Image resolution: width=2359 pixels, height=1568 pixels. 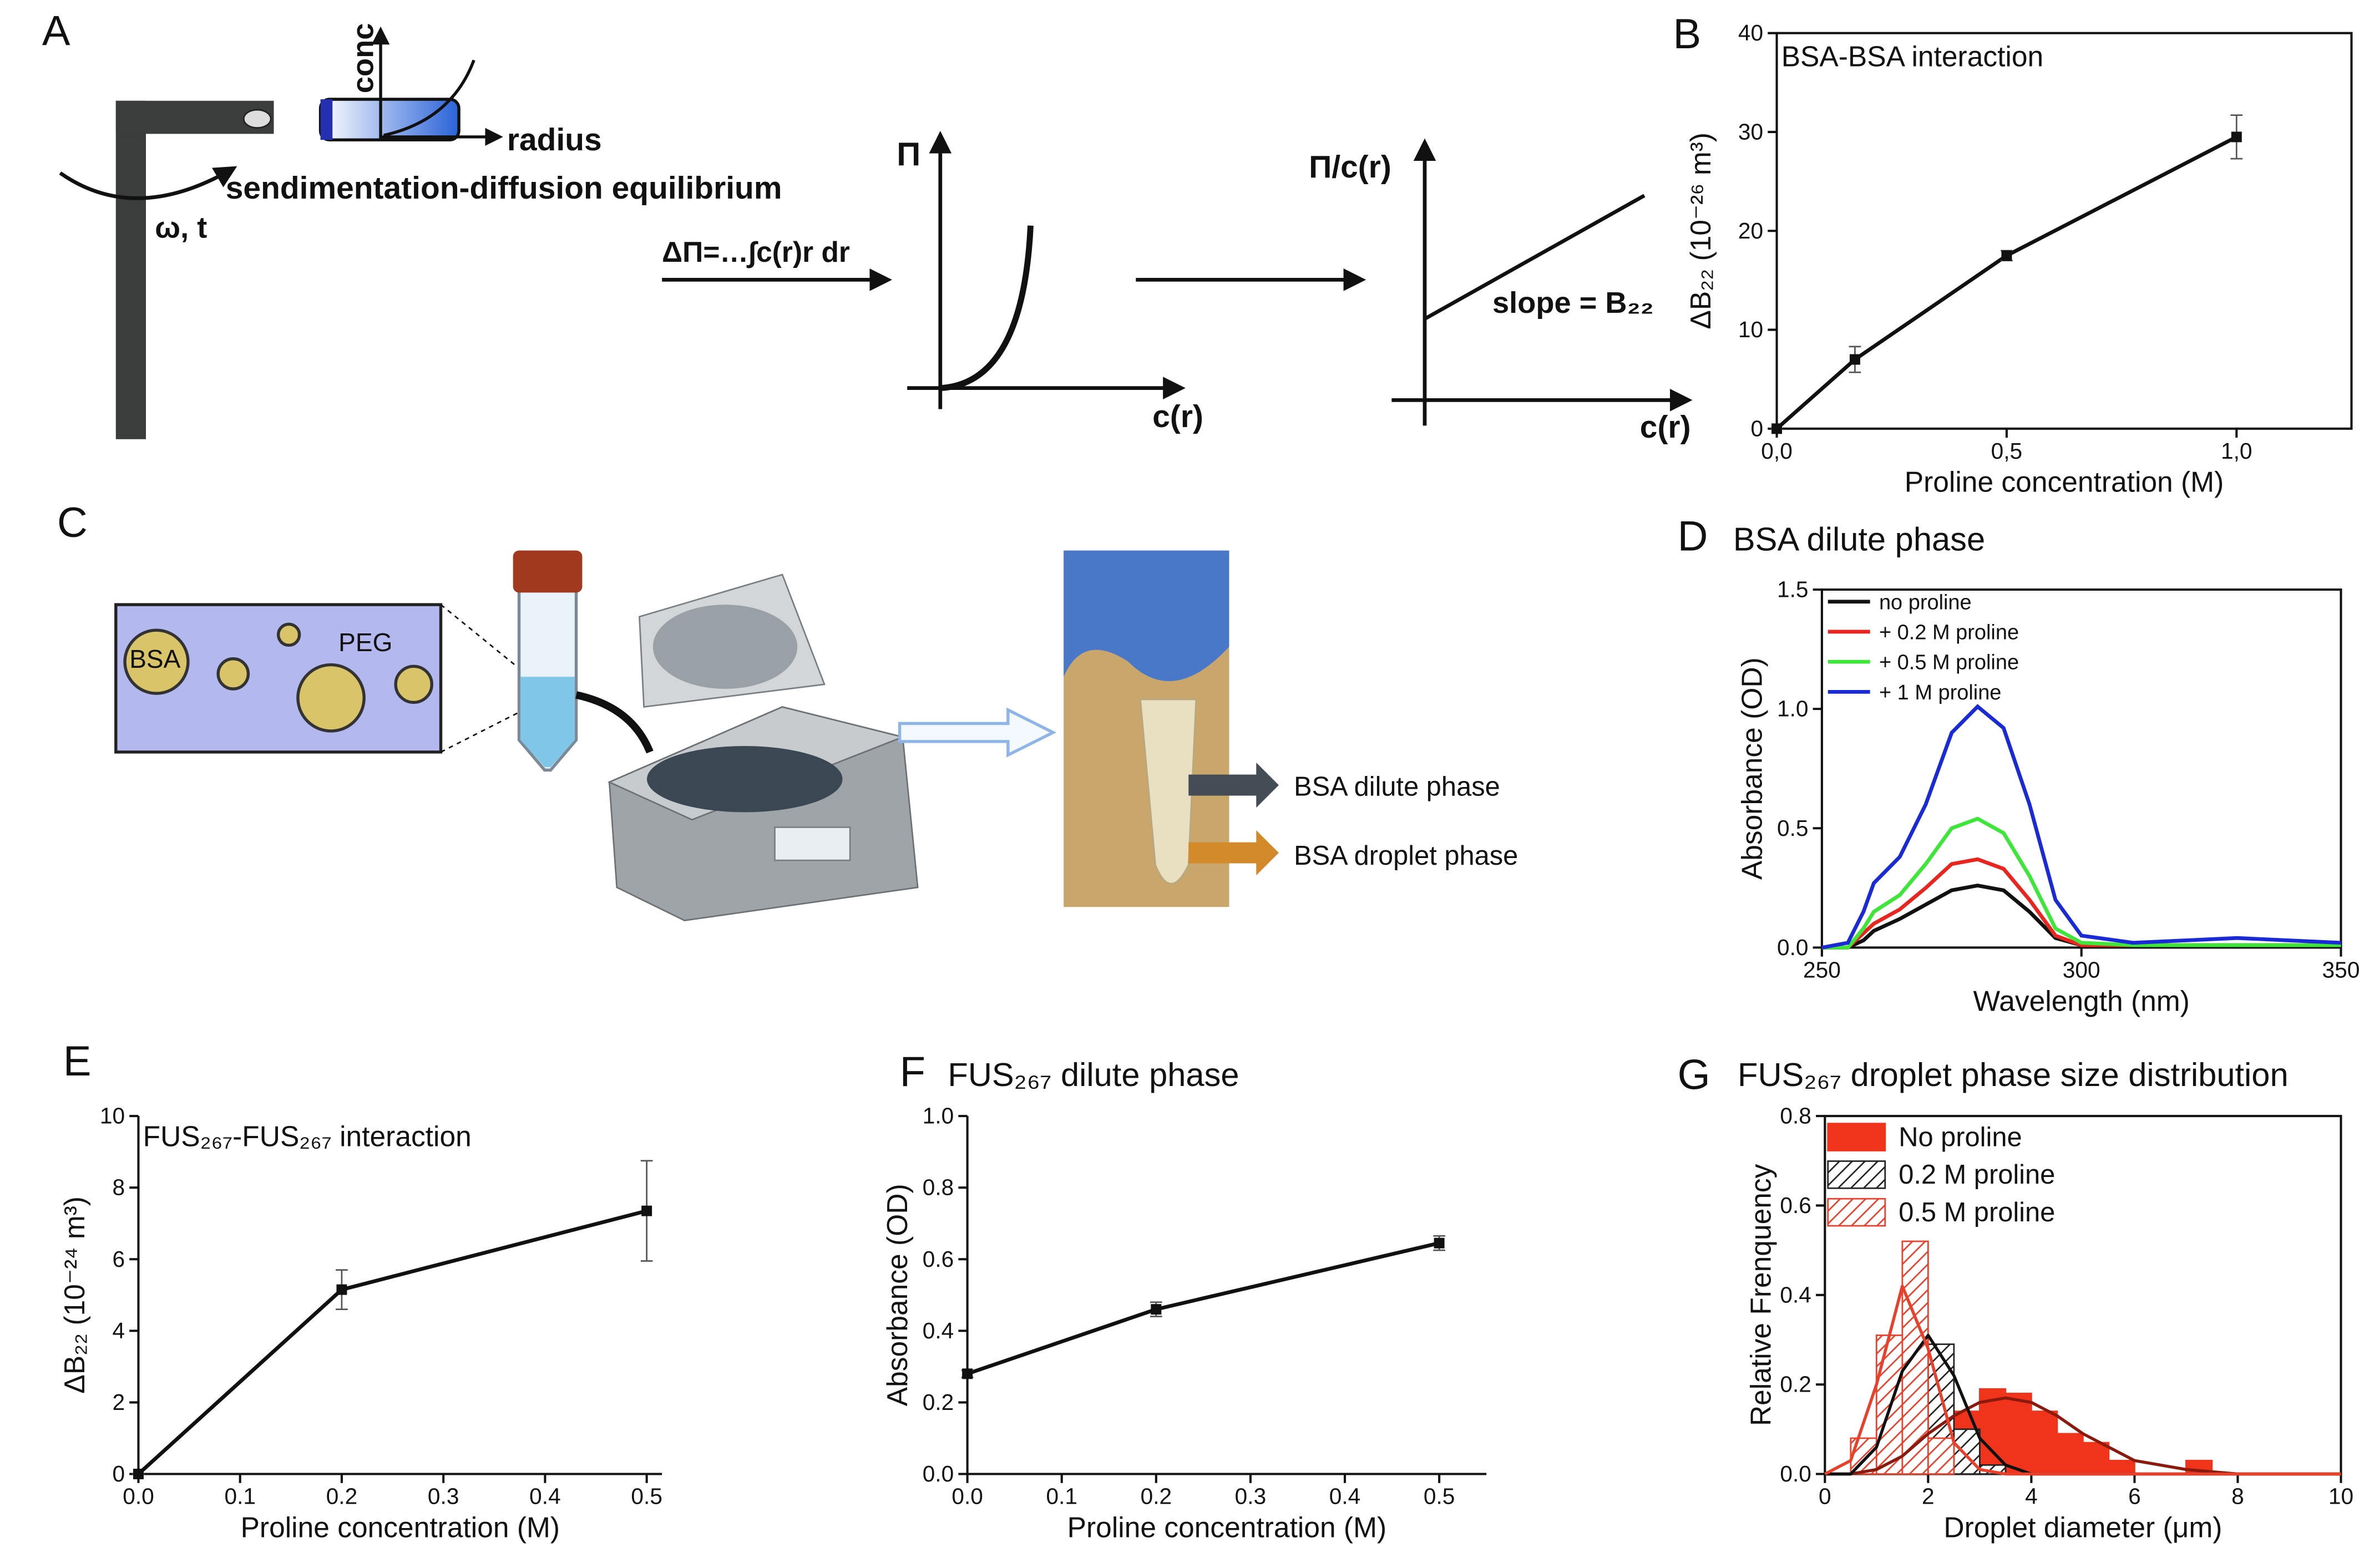 I want to click on y-axis-label: Relative Frenquency, so click(x=1761, y=1295).